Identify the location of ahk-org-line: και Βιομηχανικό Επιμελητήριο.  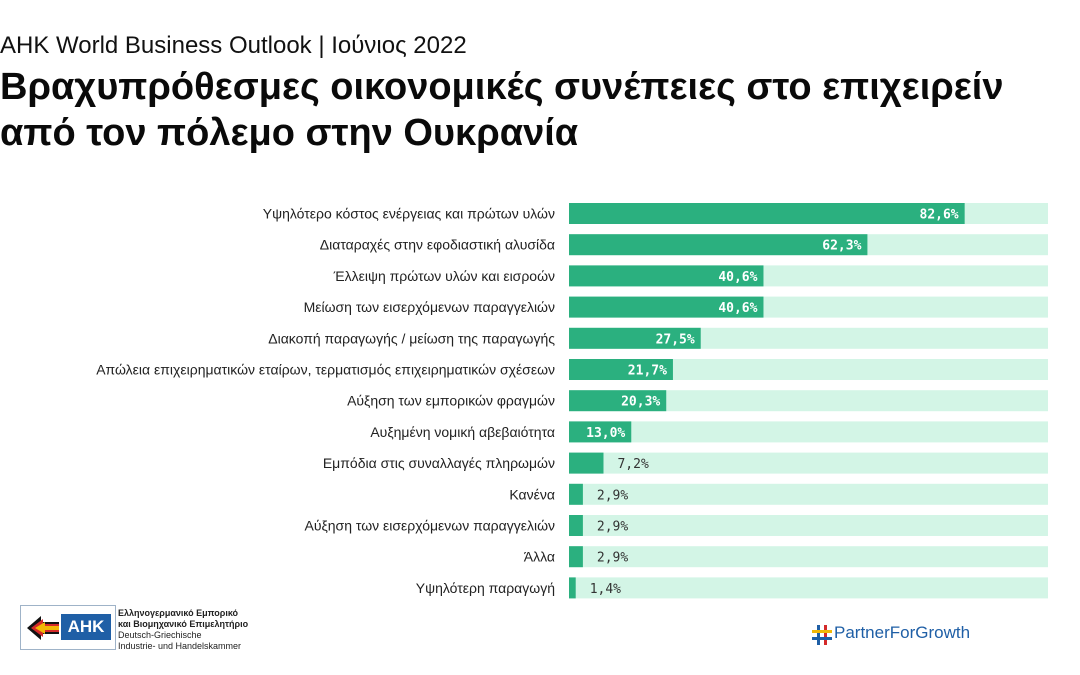
(183, 624).